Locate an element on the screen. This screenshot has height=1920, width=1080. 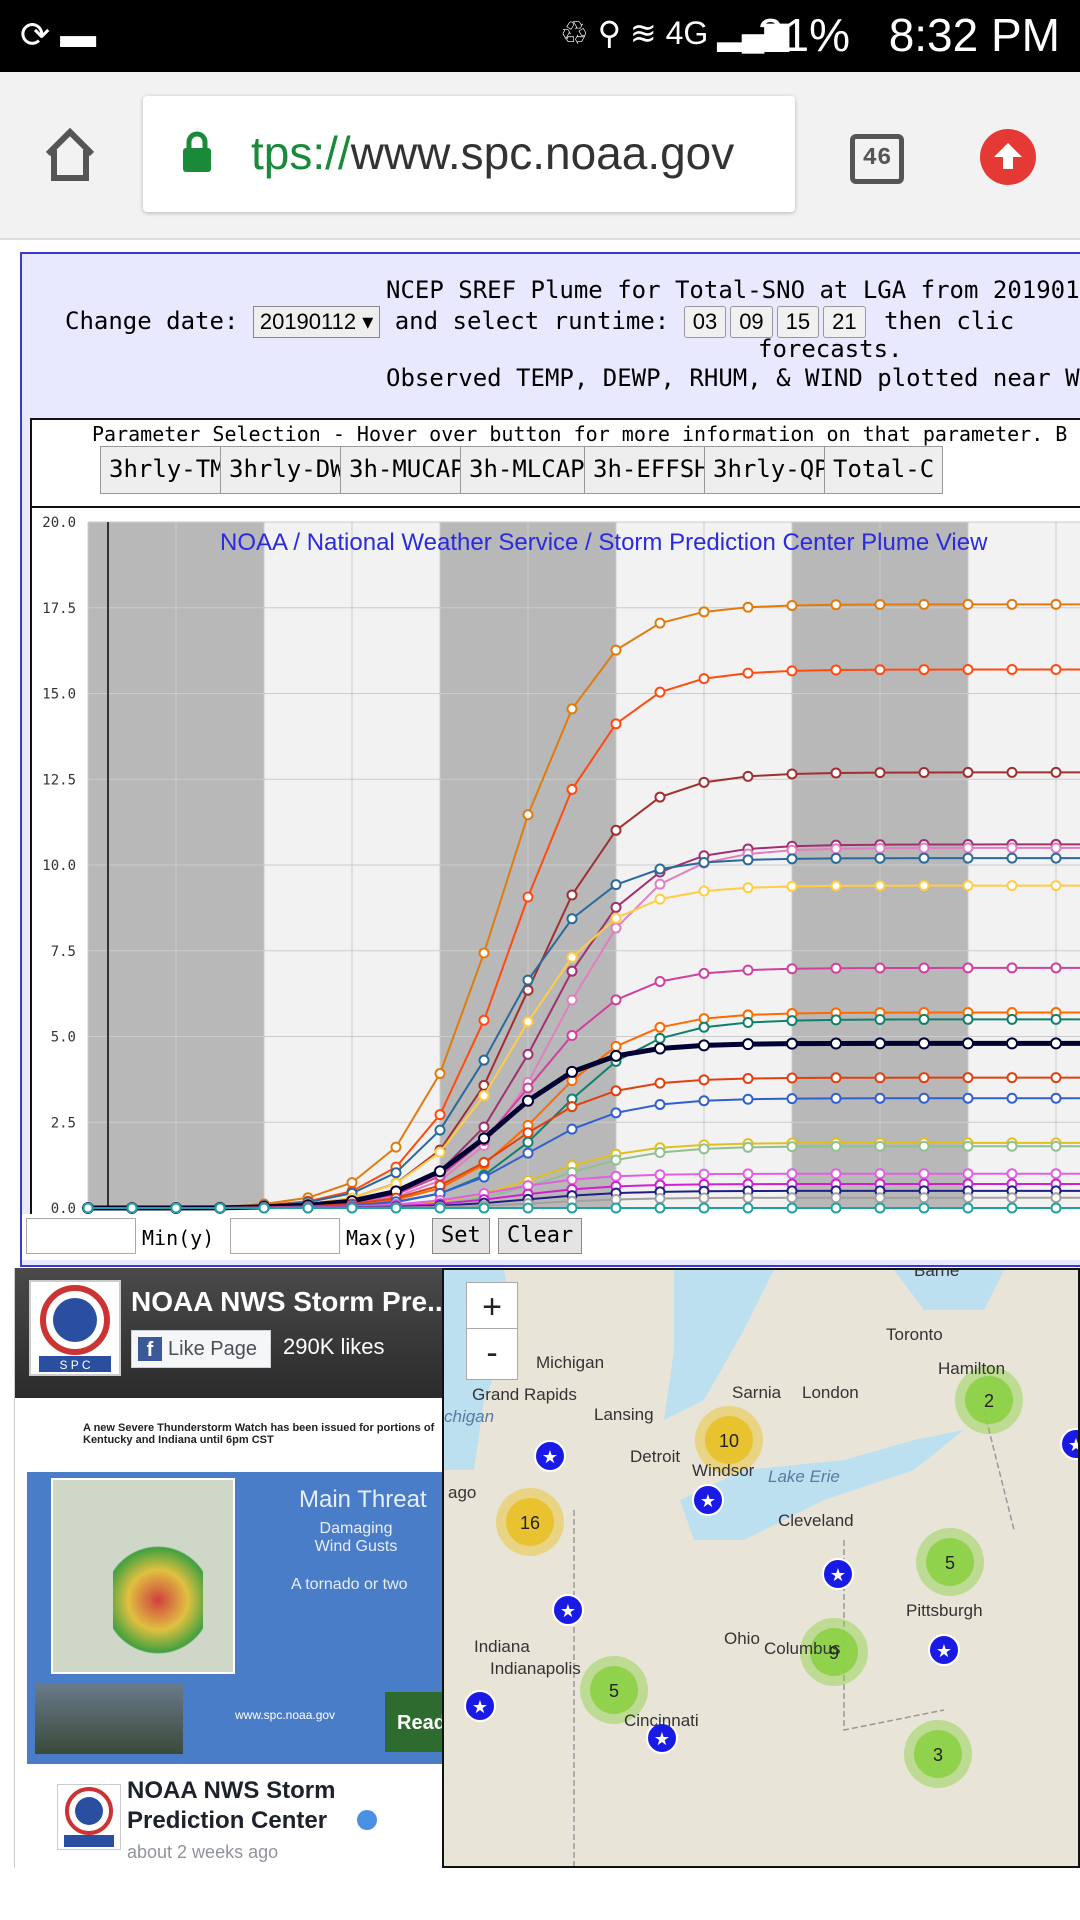
cluster-count: 5 is located at coordinates (614, 1691).